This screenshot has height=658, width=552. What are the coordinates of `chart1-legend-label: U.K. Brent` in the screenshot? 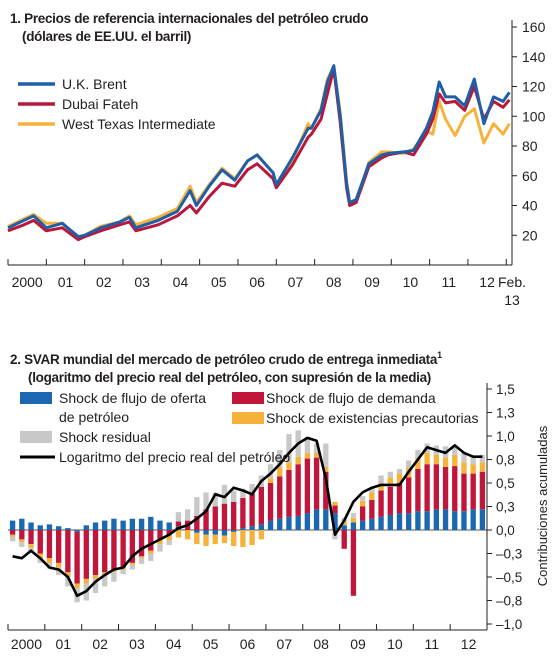 It's located at (94, 84).